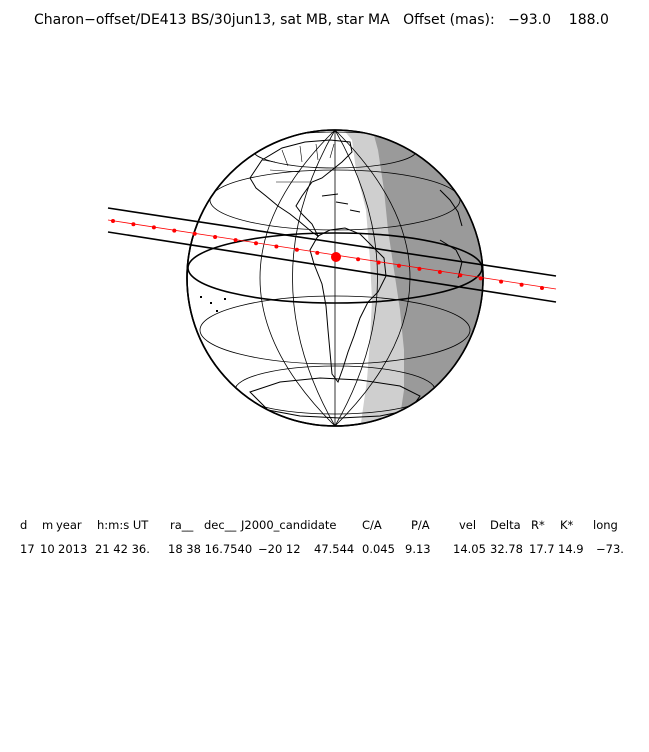 This screenshot has height=752, width=649. What do you see at coordinates (538, 525) in the screenshot?
I see `header-cell: R*` at bounding box center [538, 525].